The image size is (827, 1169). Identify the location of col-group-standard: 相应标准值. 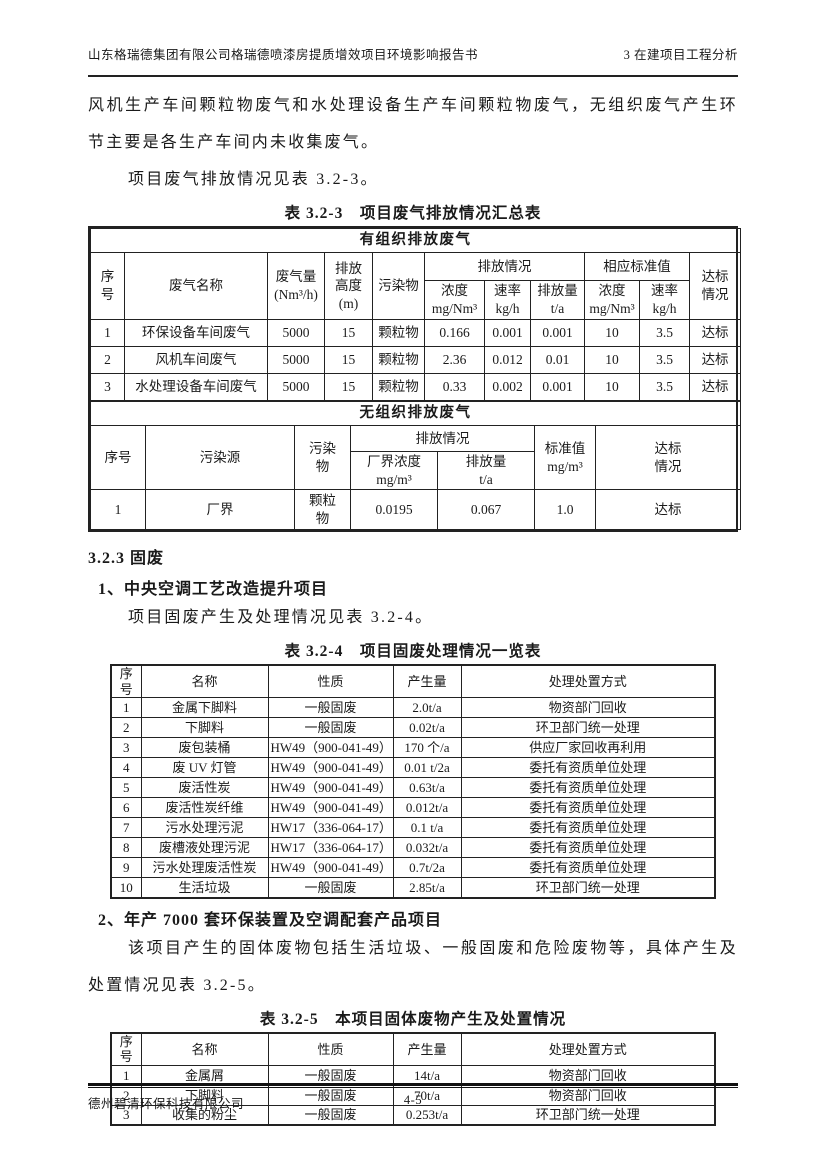
(637, 266).